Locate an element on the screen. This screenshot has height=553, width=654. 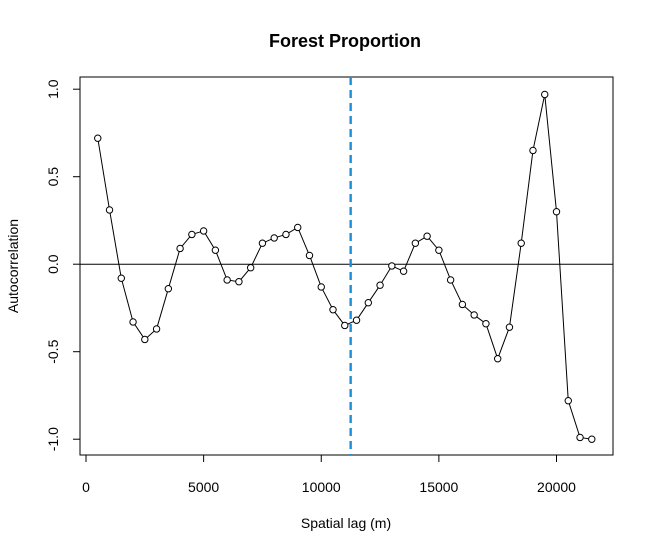
x-tick-label: 0 is located at coordinates (86, 487).